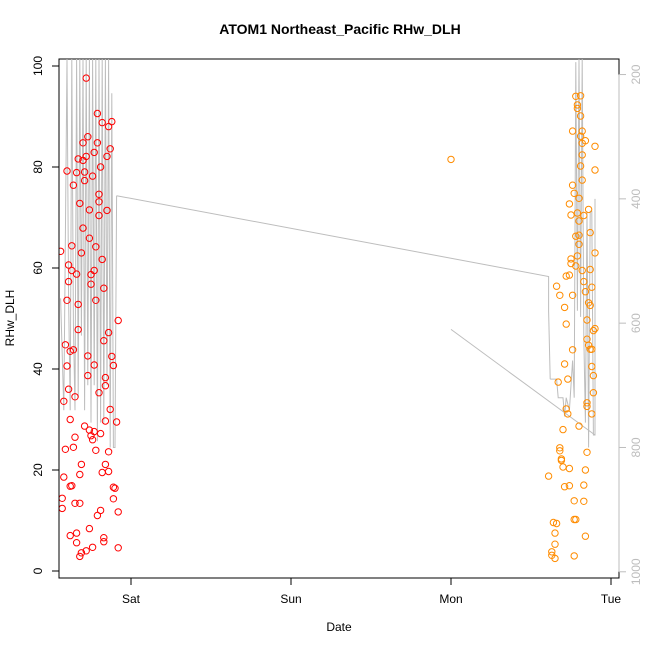 This screenshot has height=650, width=650. I want to click on x-axis: Sat Sun Mon Tue, so click(371, 591).